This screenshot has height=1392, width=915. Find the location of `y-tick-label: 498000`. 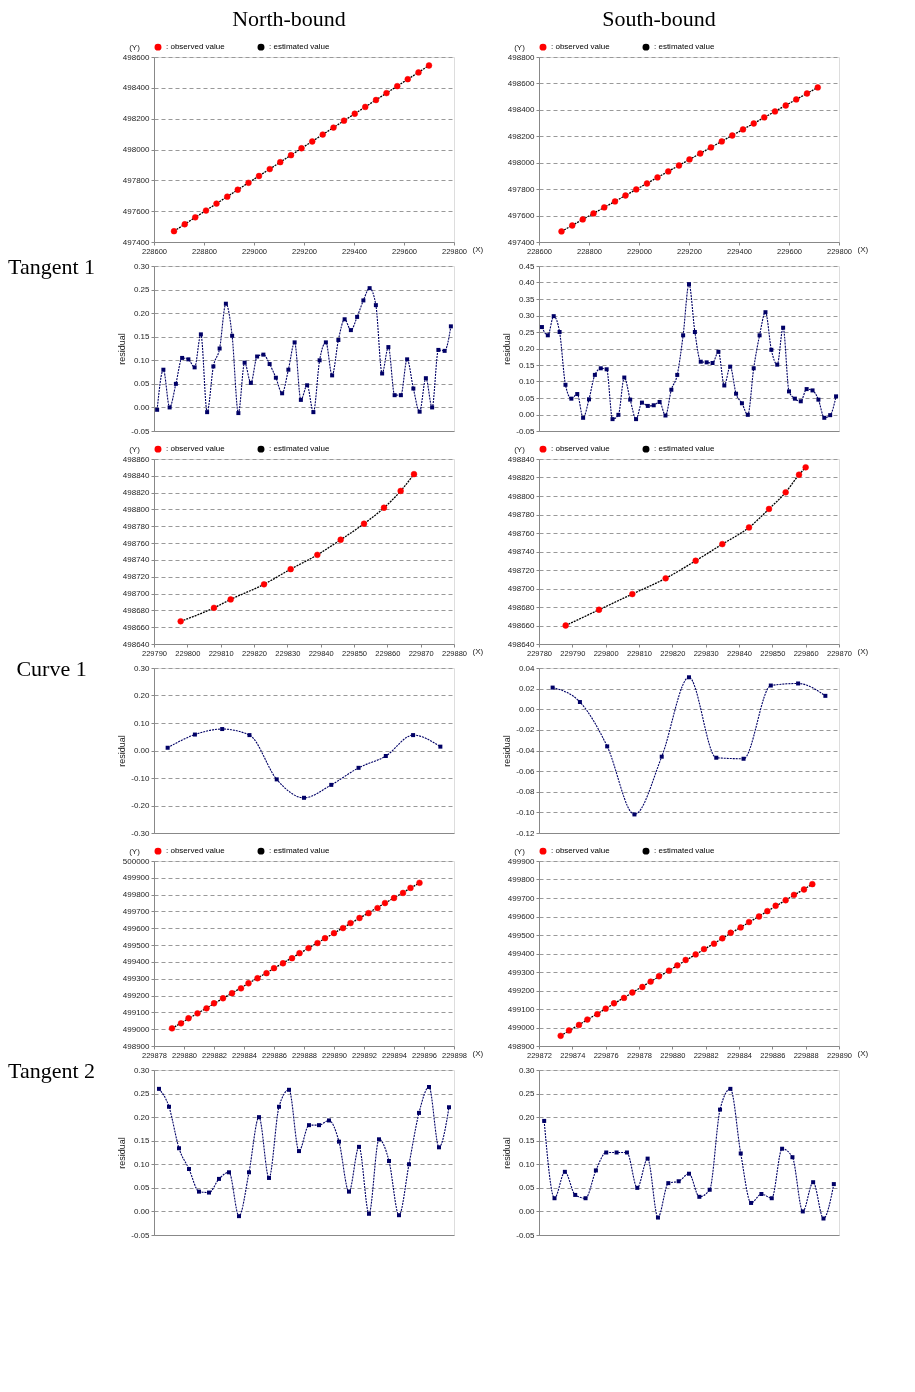

y-tick-label: 498000 is located at coordinates (136, 149).